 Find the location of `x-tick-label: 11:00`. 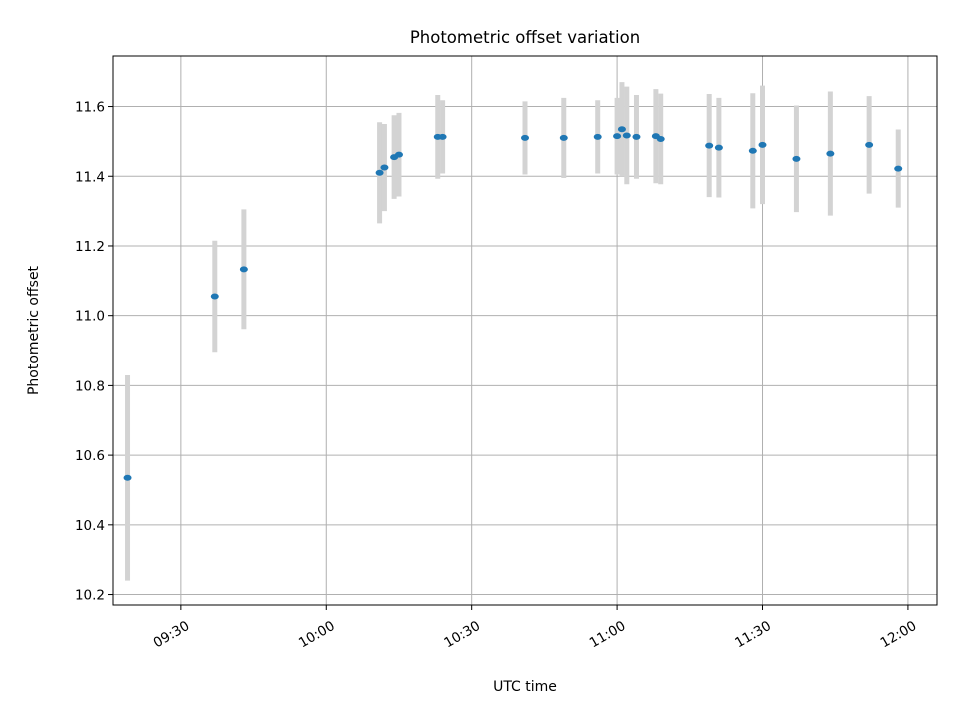

x-tick-label: 11:00 is located at coordinates (608, 634).